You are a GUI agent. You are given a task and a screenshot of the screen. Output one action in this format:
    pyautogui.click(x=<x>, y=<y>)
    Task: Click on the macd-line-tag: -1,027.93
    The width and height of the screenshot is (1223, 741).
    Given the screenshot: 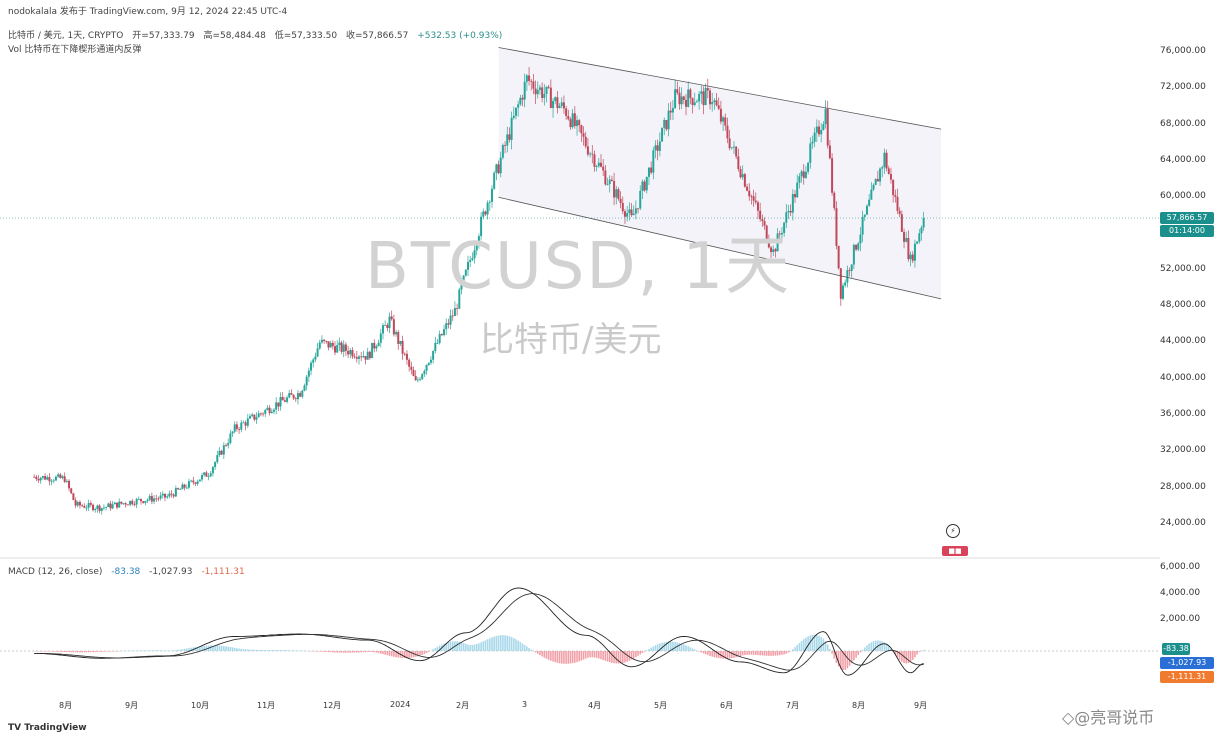 What is the action you would take?
    pyautogui.click(x=1187, y=663)
    